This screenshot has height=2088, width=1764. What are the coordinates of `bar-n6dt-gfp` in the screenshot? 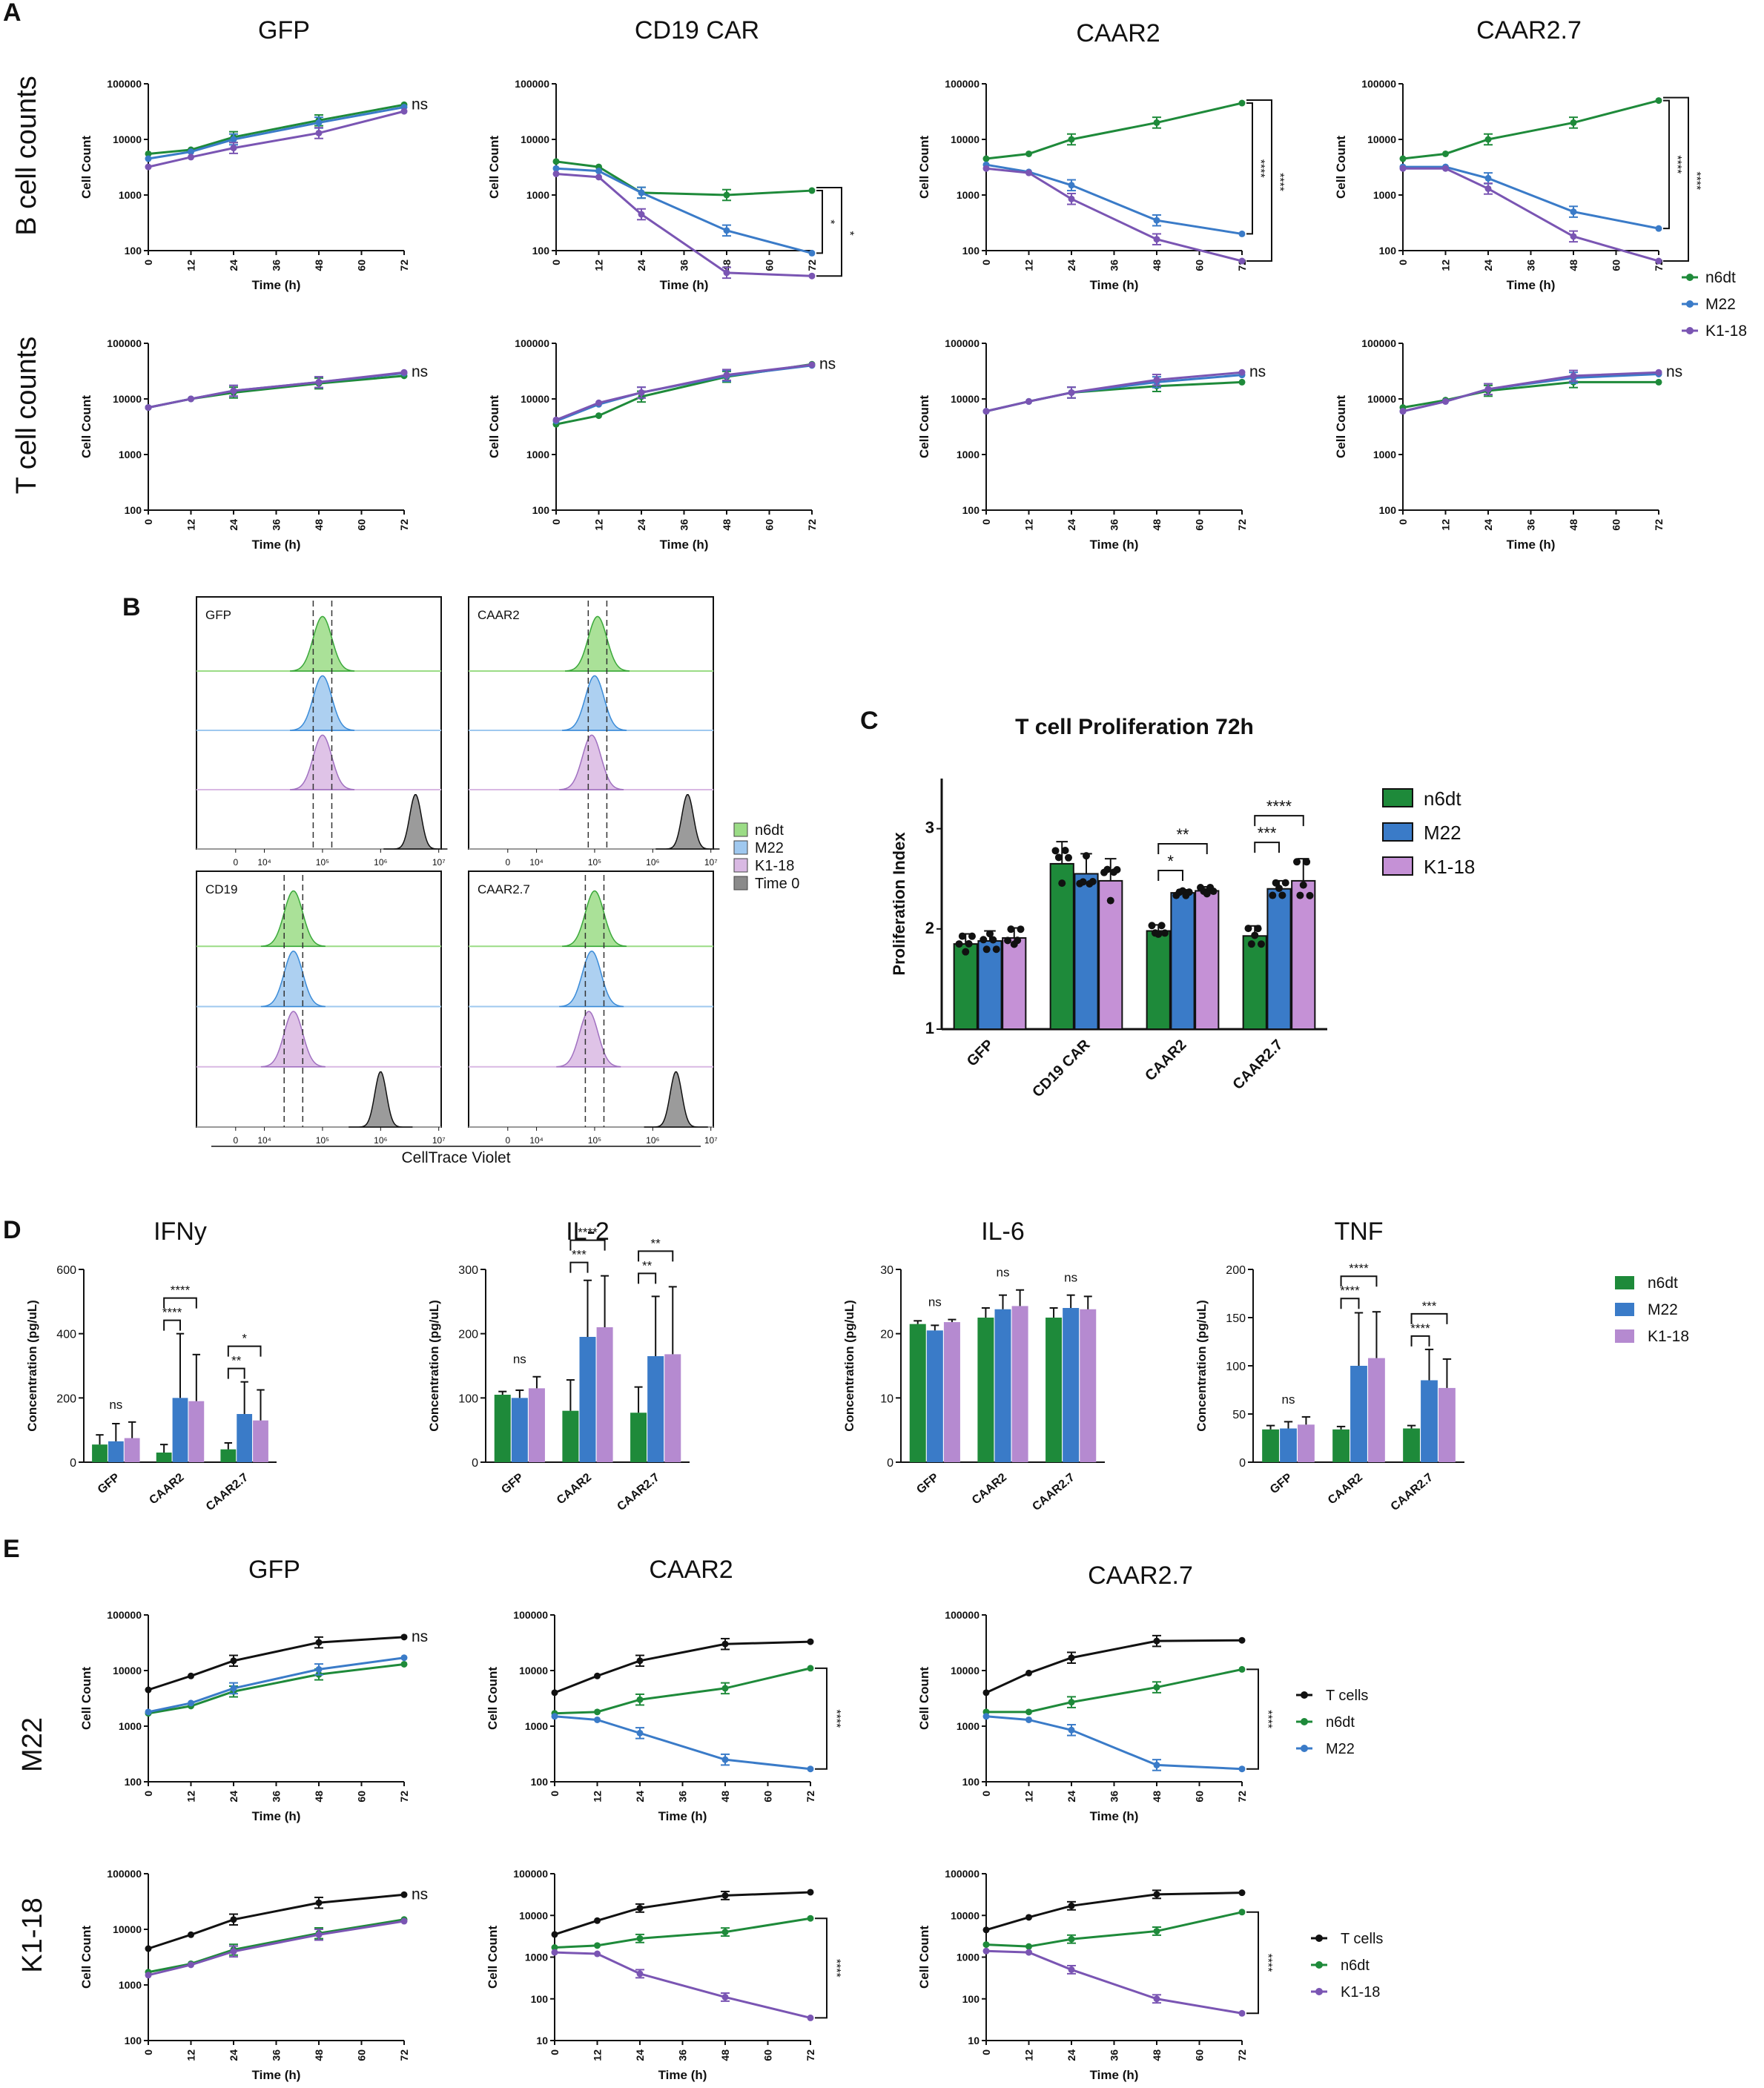 It's located at (503, 1428).